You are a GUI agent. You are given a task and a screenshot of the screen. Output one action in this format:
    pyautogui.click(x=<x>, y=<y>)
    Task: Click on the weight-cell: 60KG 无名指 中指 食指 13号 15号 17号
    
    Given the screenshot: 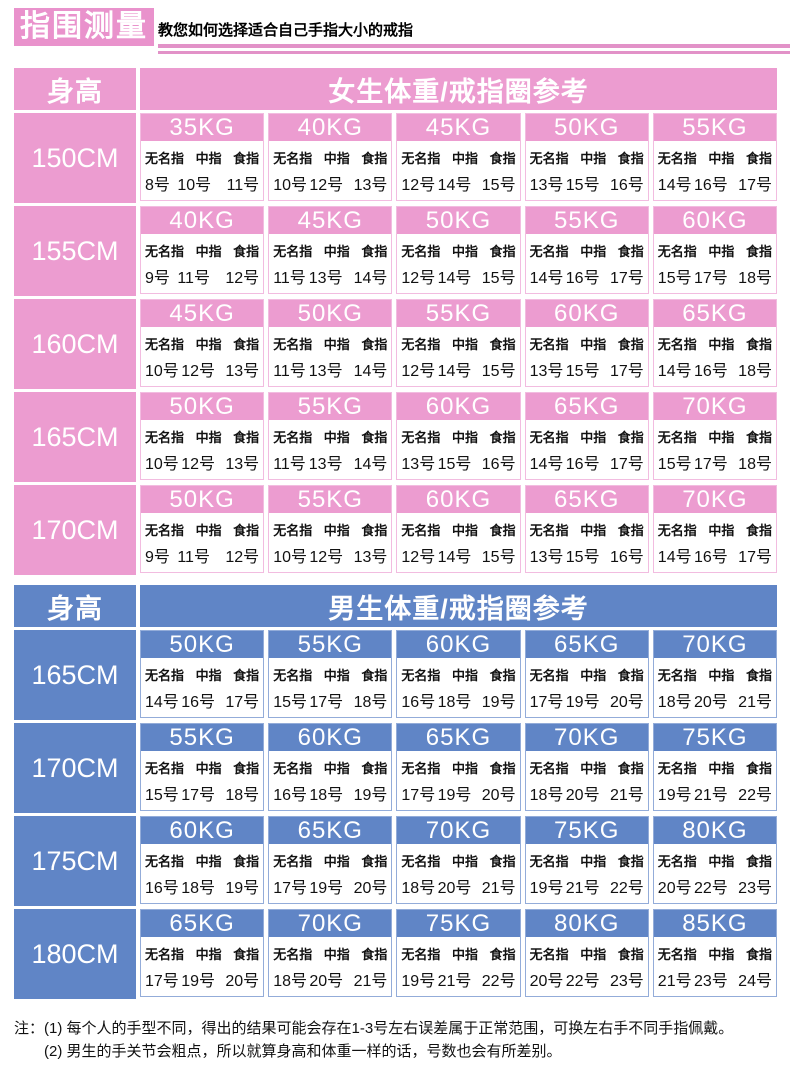 What is the action you would take?
    pyautogui.click(x=586, y=343)
    